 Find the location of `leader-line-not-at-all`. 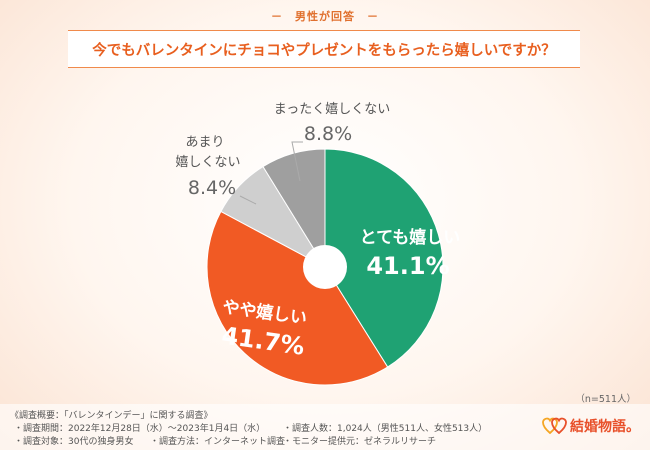

leader-line-not-at-all is located at coordinates (297, 161).